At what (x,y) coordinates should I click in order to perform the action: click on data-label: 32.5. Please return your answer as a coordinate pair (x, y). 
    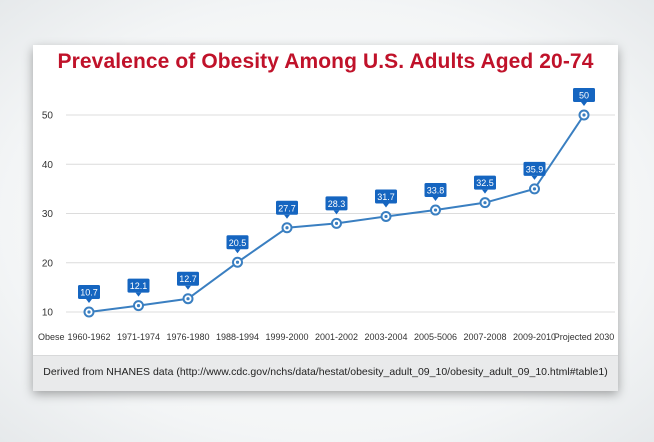
    Looking at the image, I should click on (485, 184).